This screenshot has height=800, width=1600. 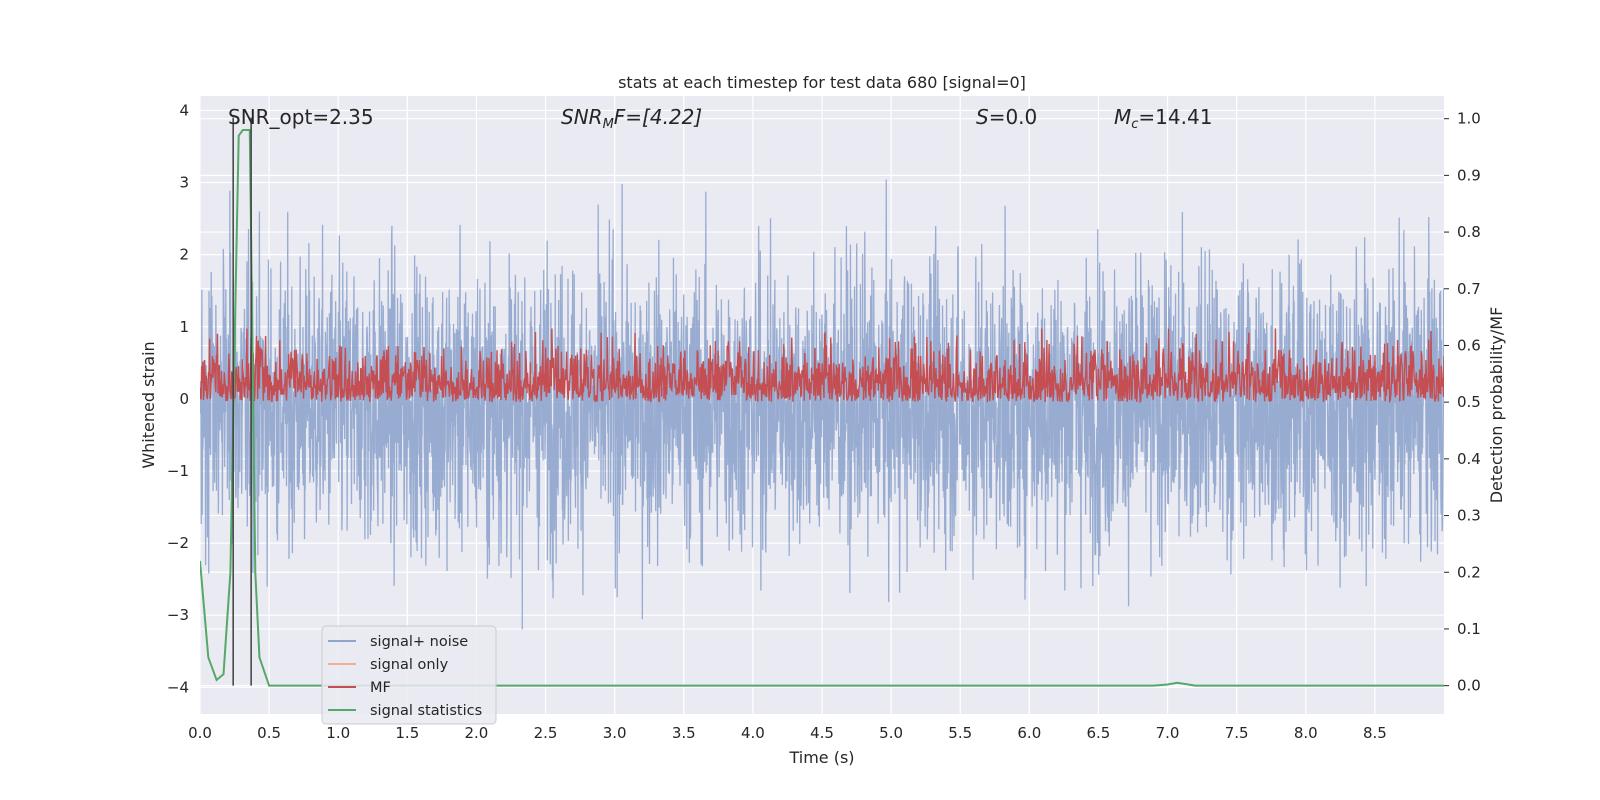 I want to click on x-tick-label: 2.5, so click(x=546, y=733).